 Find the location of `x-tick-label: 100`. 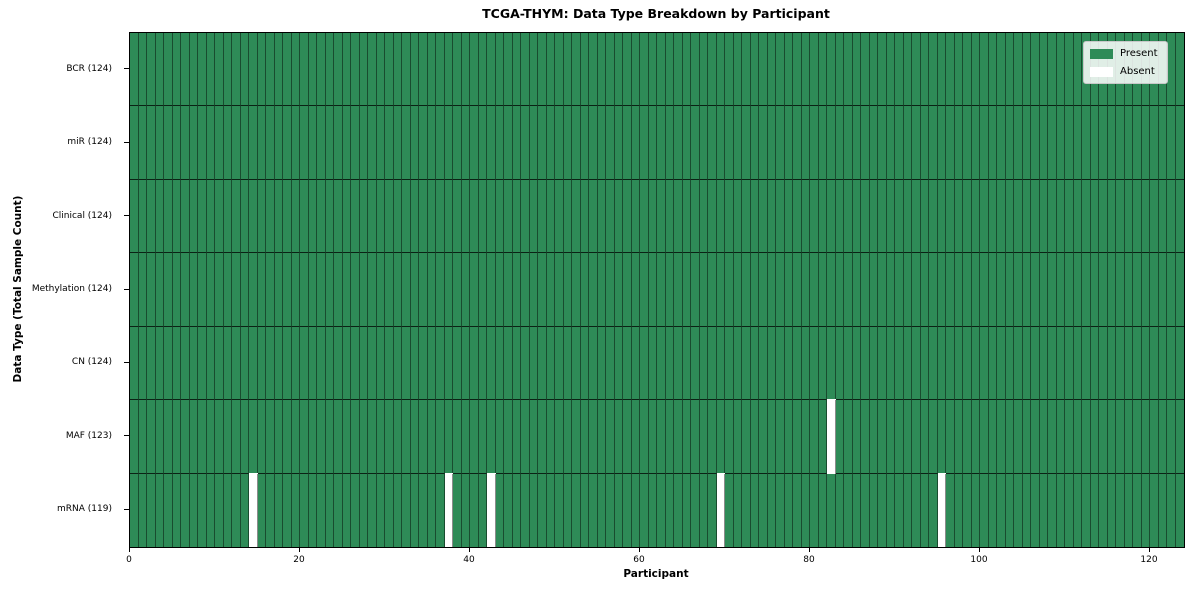

x-tick-label: 100 is located at coordinates (979, 560).